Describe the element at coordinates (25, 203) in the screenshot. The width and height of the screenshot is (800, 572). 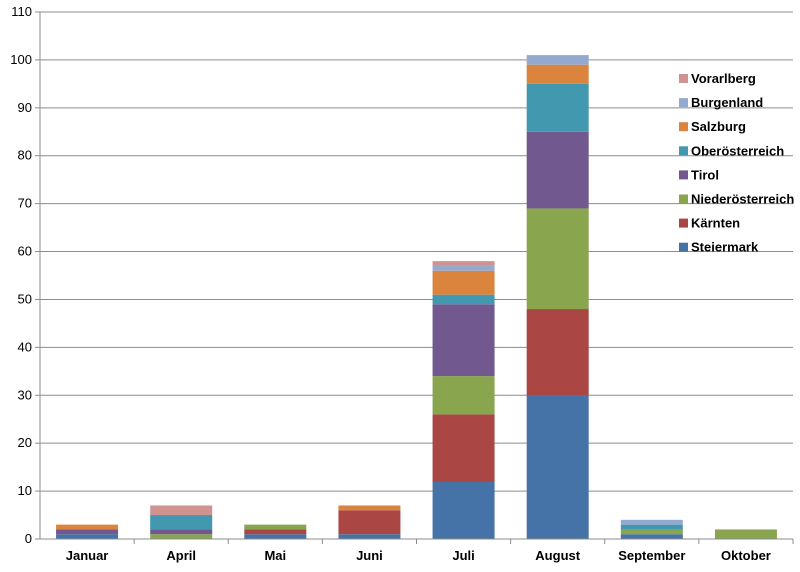
I see `y-tick-label: 70` at that location.